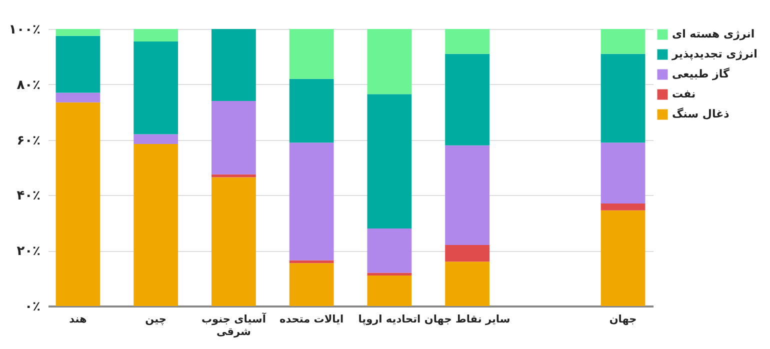 This screenshot has width=770, height=349. I want to click on y-tick-label: ۸۰٪, so click(28, 85).